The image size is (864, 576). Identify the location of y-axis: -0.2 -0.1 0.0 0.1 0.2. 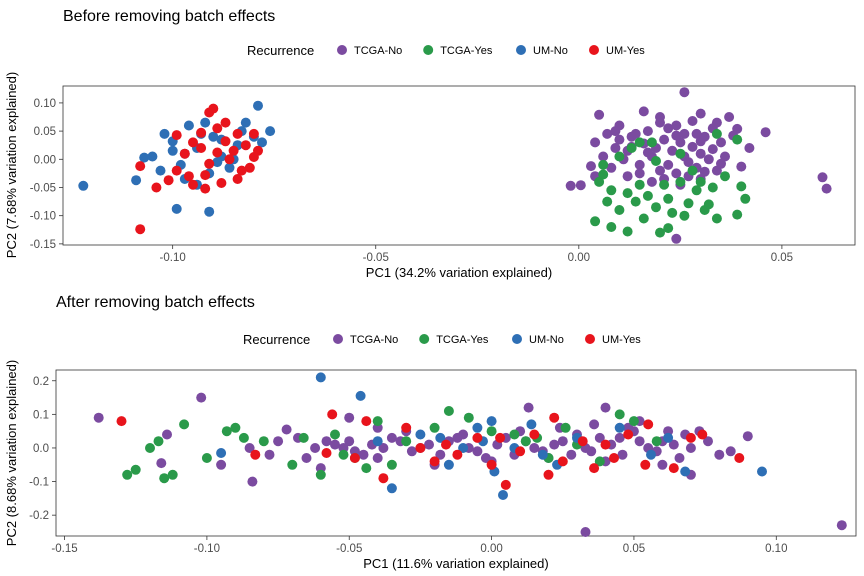
(42, 449).